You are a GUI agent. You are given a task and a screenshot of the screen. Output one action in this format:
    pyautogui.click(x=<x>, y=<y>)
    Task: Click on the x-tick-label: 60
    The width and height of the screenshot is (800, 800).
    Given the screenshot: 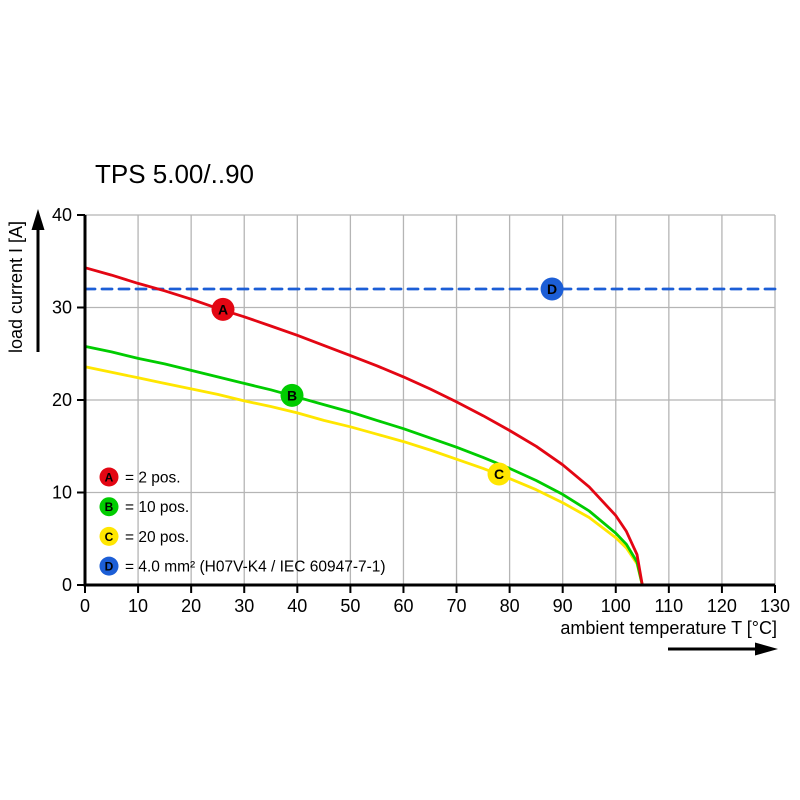 What is the action you would take?
    pyautogui.click(x=403, y=606)
    